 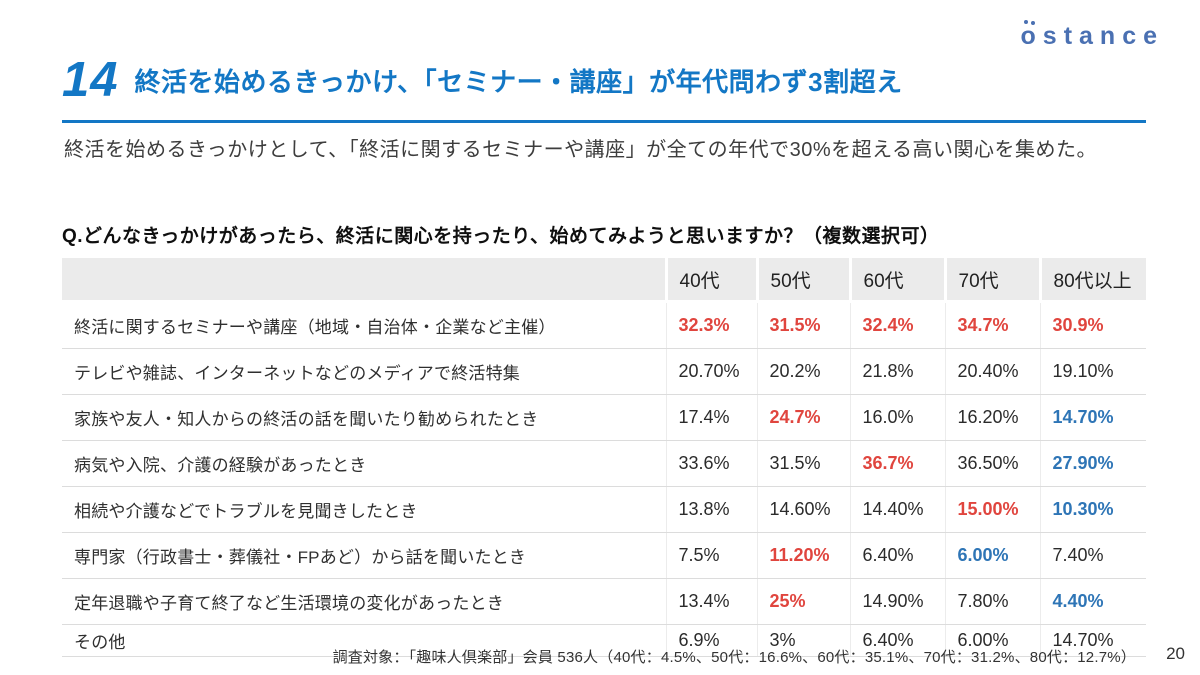 I want to click on row-label: テレビや雑誌、インターネットなどのメディアで終活特集, so click(x=364, y=371).